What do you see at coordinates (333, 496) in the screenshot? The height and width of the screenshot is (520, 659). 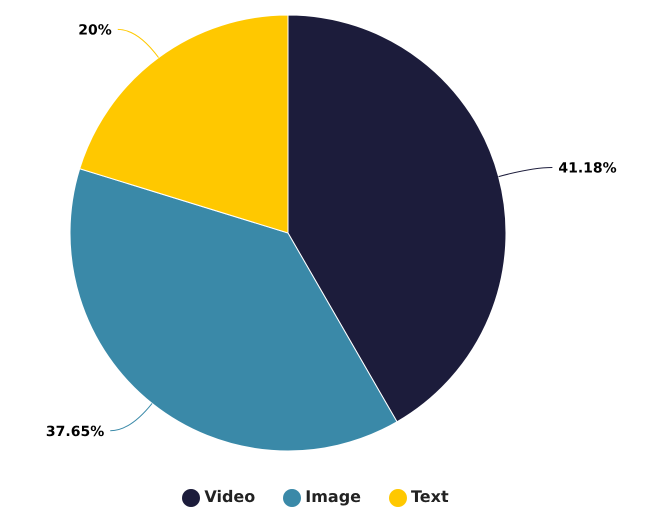 I see `legend-label: Image` at bounding box center [333, 496].